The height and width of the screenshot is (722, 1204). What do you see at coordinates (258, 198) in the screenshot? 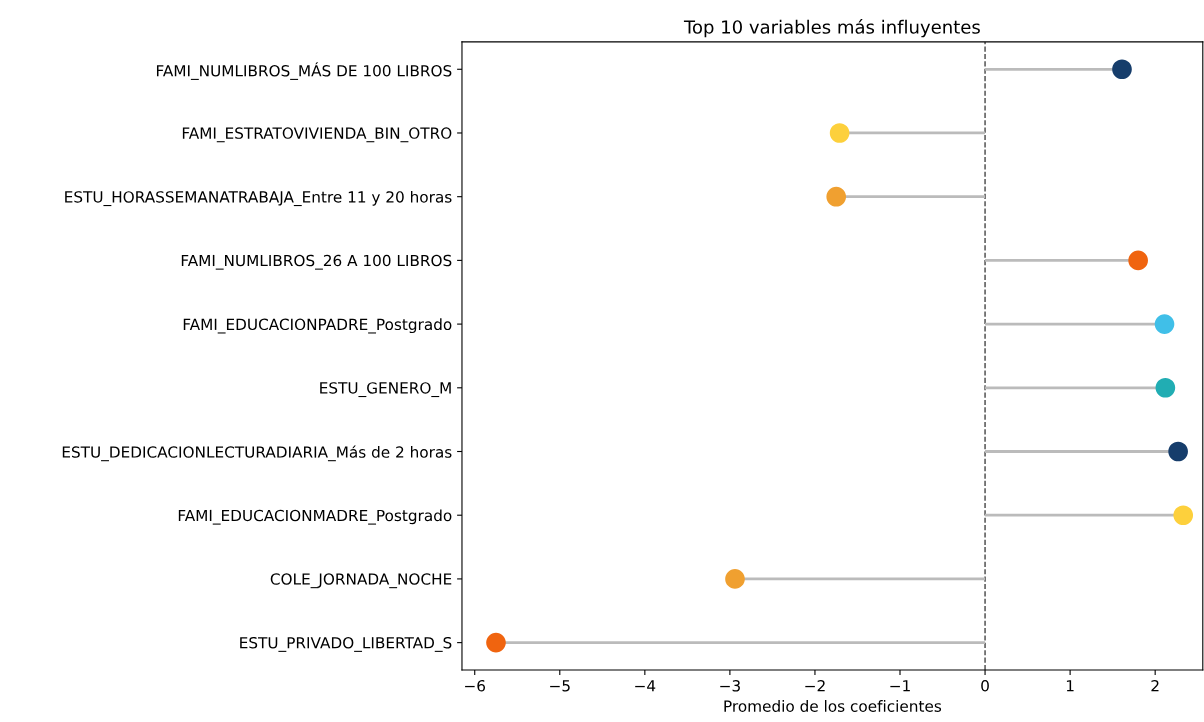
I see `y-tick-label: ESTU_HORASSEMANATRABAJA_Entre 11 y 20 horas` at bounding box center [258, 198].